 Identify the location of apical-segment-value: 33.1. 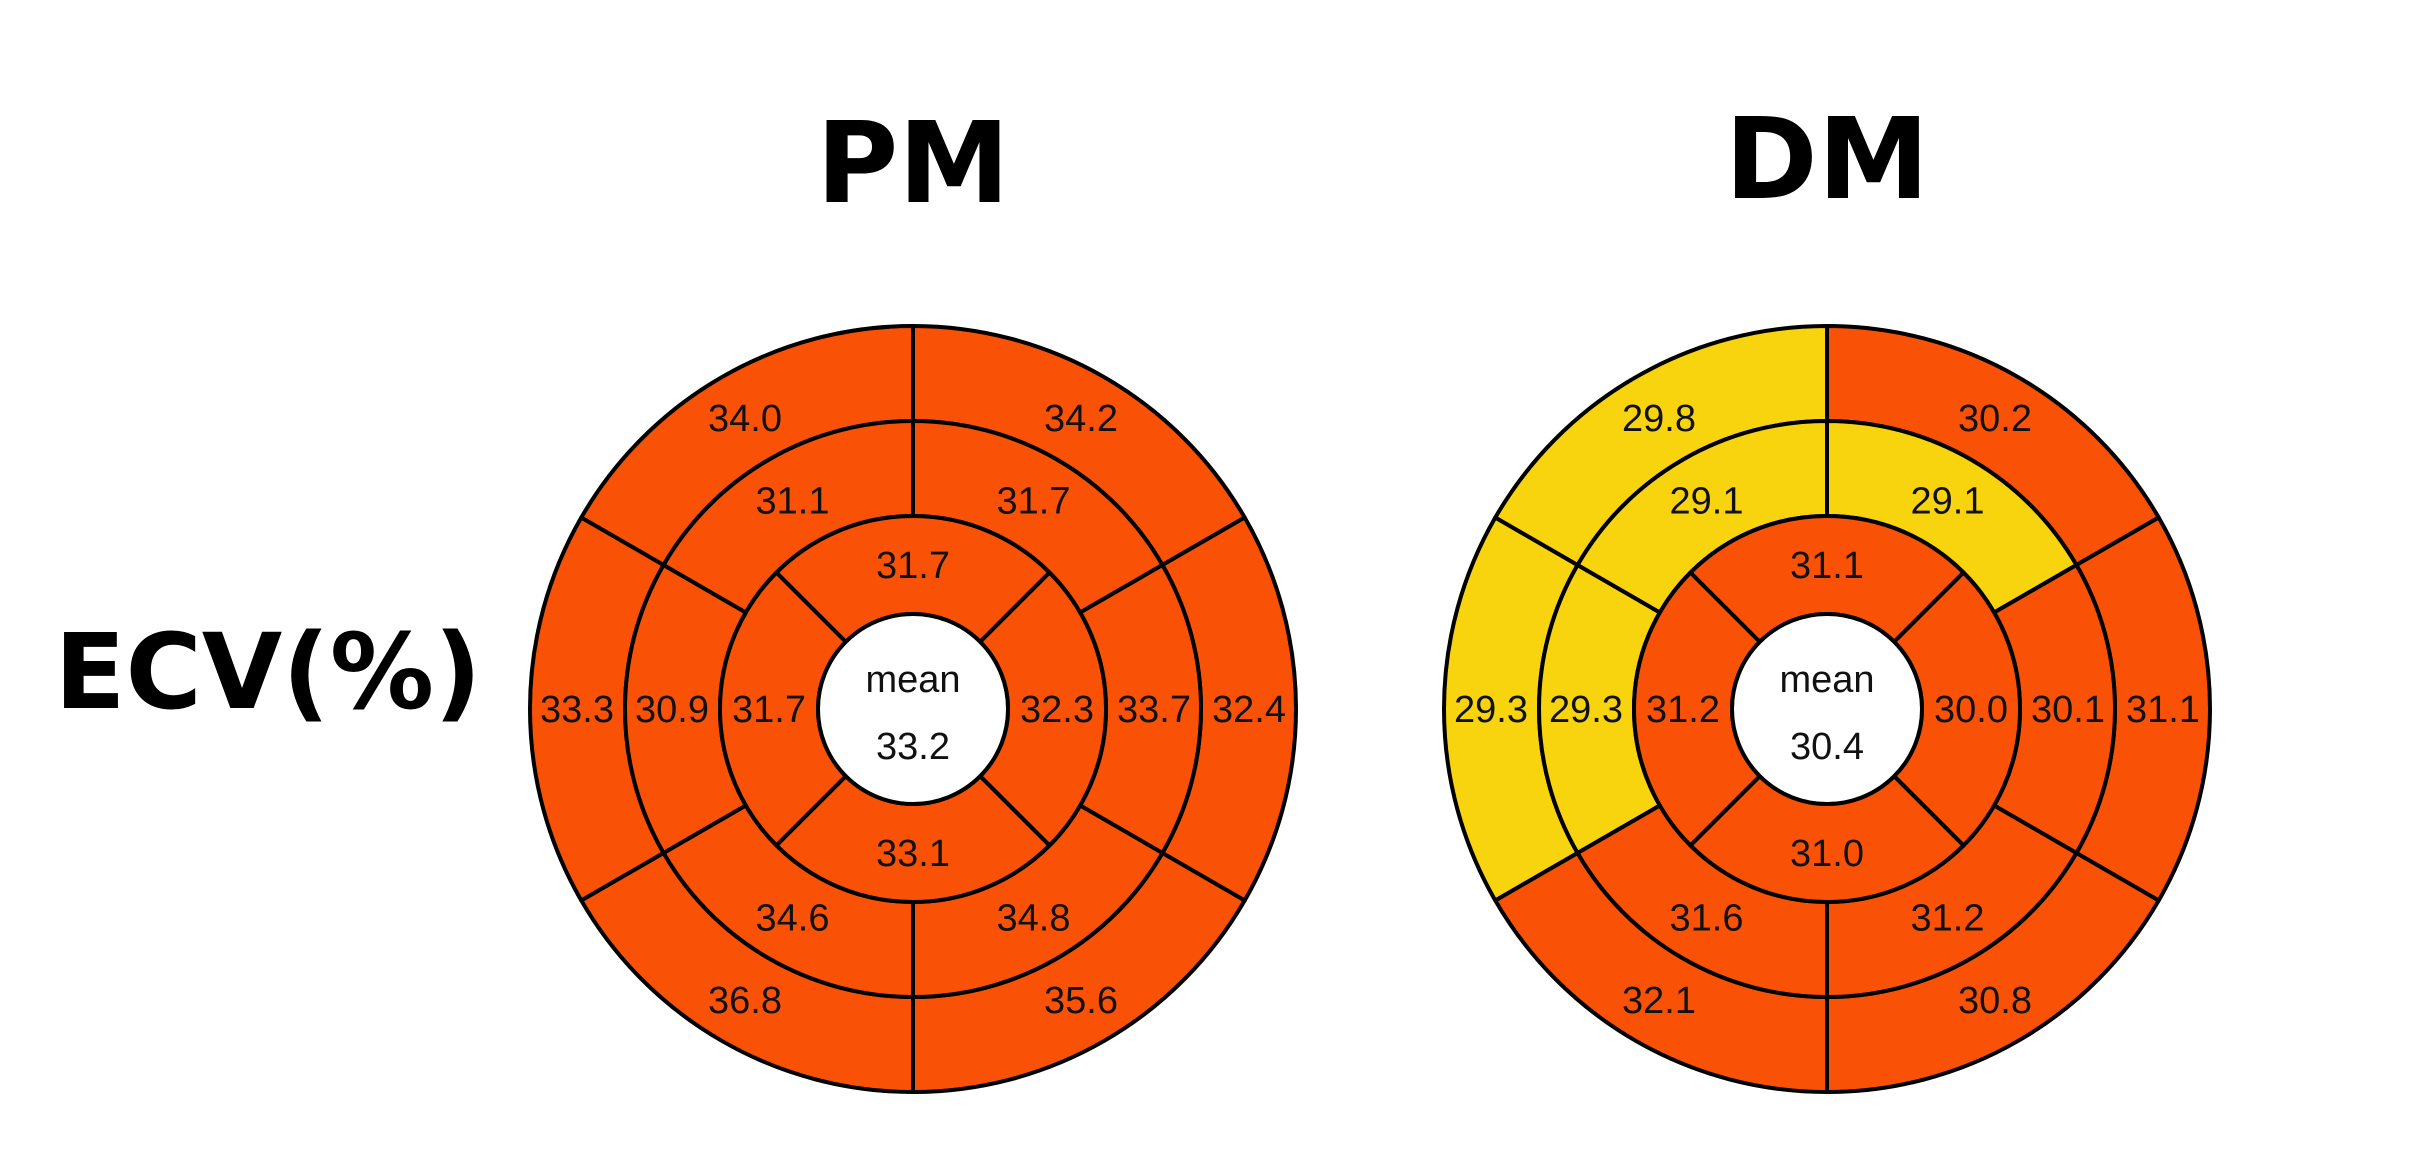
(913, 854).